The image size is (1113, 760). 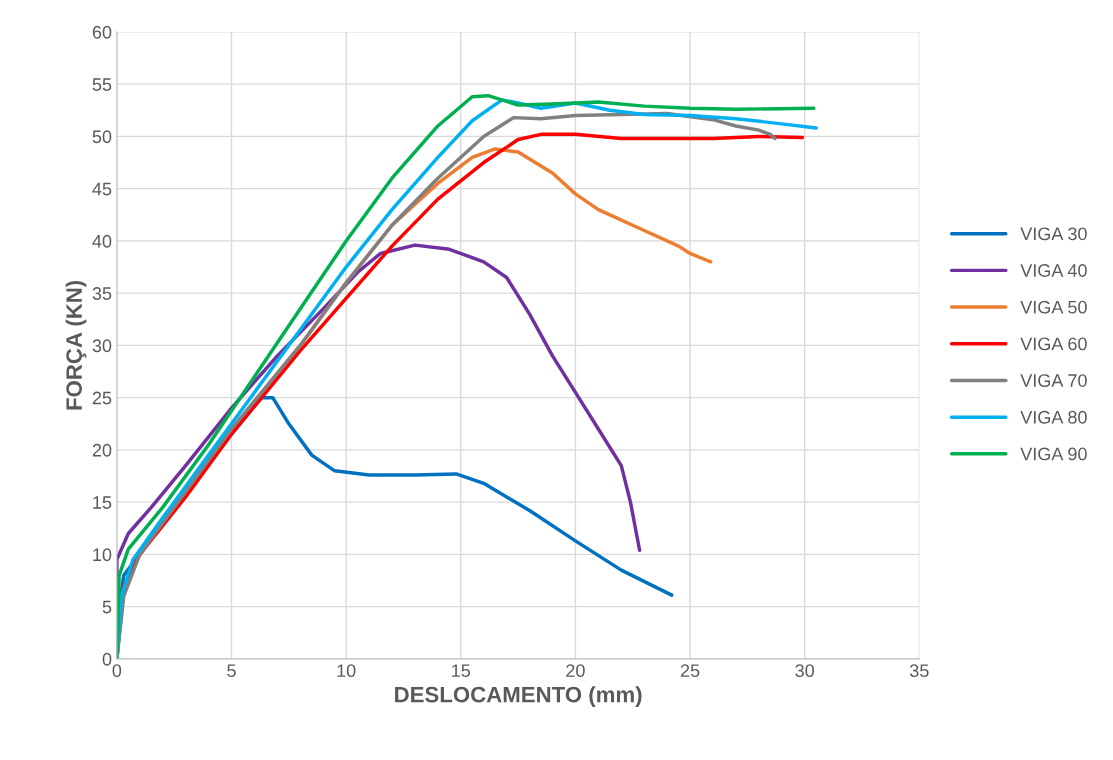 What do you see at coordinates (102, 398) in the screenshot?
I see `y-tick-label: 25` at bounding box center [102, 398].